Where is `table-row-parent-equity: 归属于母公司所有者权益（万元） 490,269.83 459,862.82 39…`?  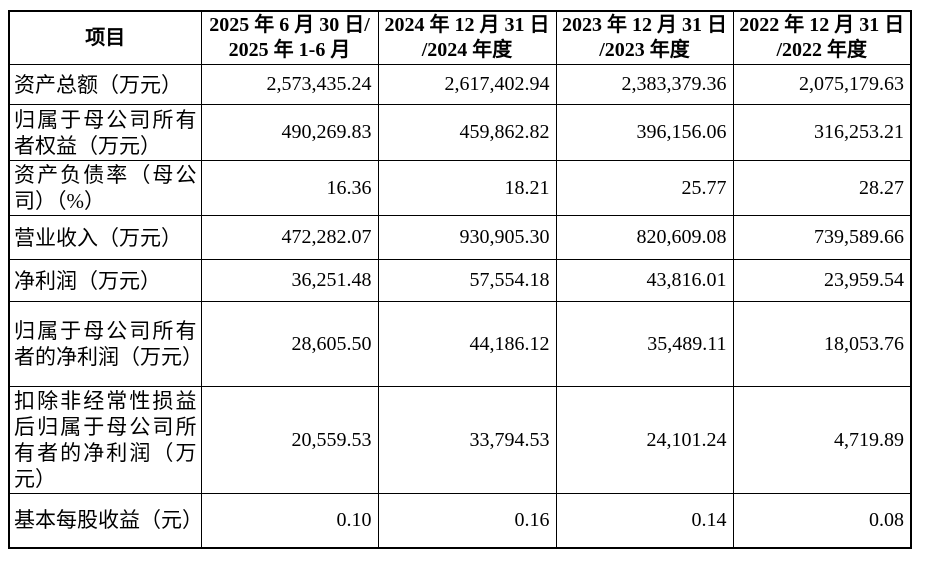 table-row-parent-equity: 归属于母公司所有者权益（万元） 490,269.83 459,862.82 39… is located at coordinates (460, 132).